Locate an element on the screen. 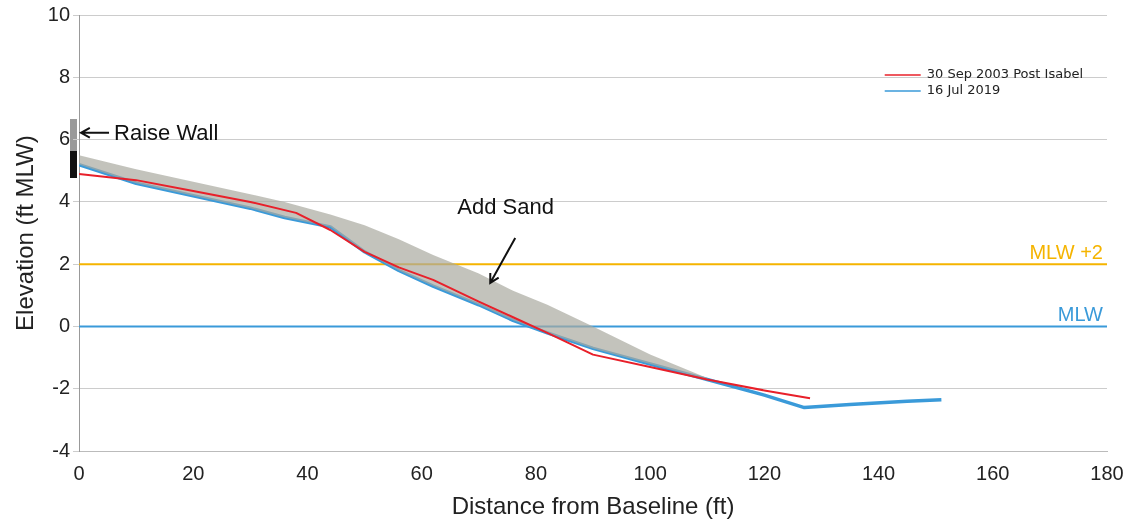  x-tick-label: 180 is located at coordinates (1107, 472).